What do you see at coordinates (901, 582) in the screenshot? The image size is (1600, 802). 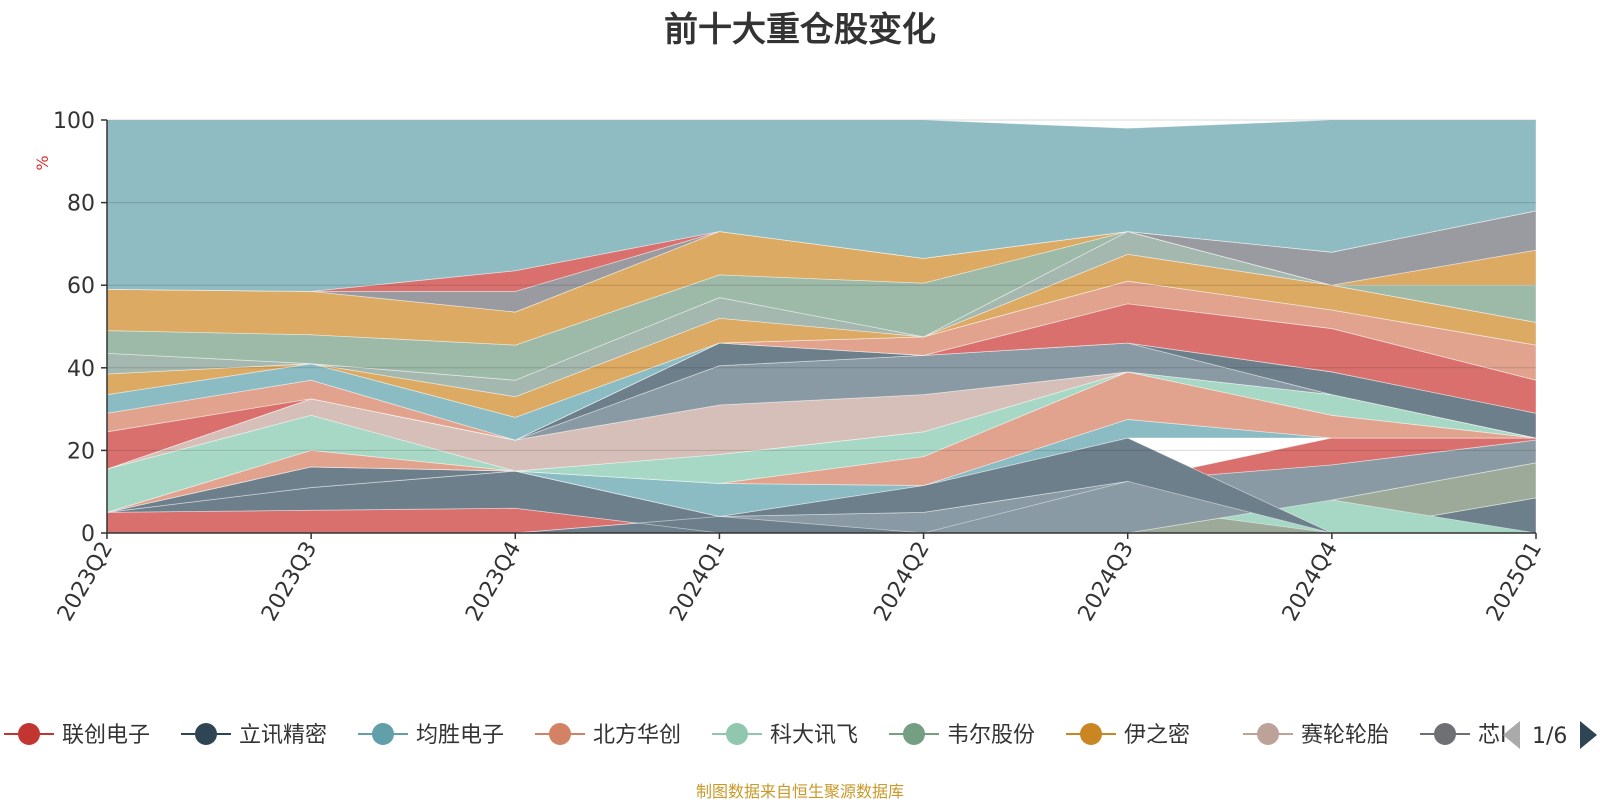 I see `x-tick-label: 2024Q2` at bounding box center [901, 582].